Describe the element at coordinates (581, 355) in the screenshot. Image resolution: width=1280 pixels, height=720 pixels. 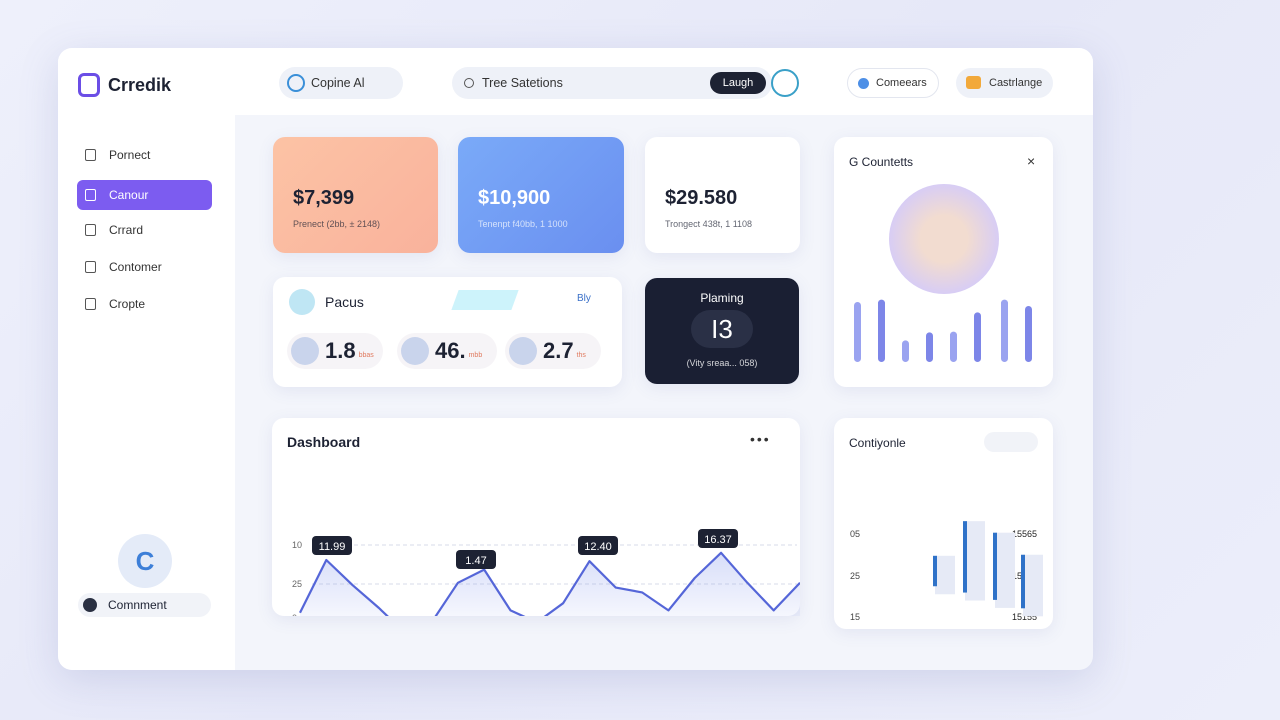
I see `metric-unit: ths` at that location.